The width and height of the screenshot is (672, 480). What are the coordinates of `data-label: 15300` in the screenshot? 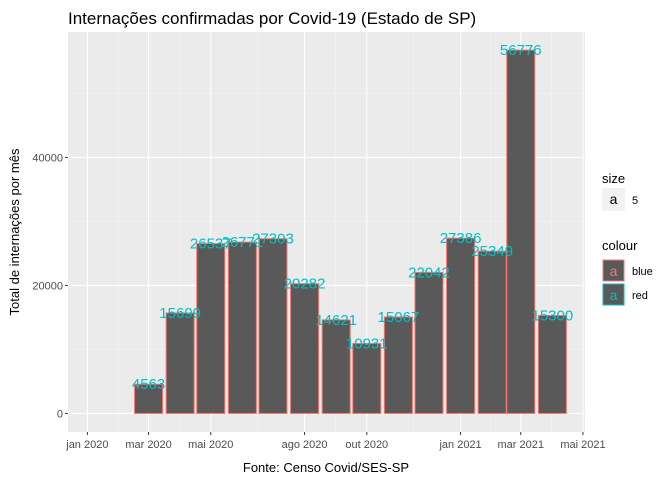 It's located at (553, 316).